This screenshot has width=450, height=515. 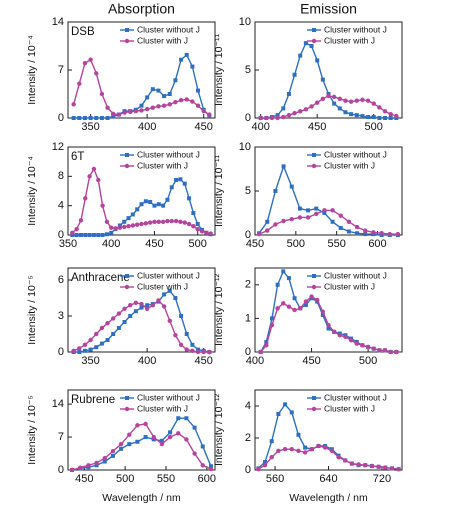 What do you see at coordinates (328, 9) in the screenshot?
I see `column-title: Emission` at bounding box center [328, 9].